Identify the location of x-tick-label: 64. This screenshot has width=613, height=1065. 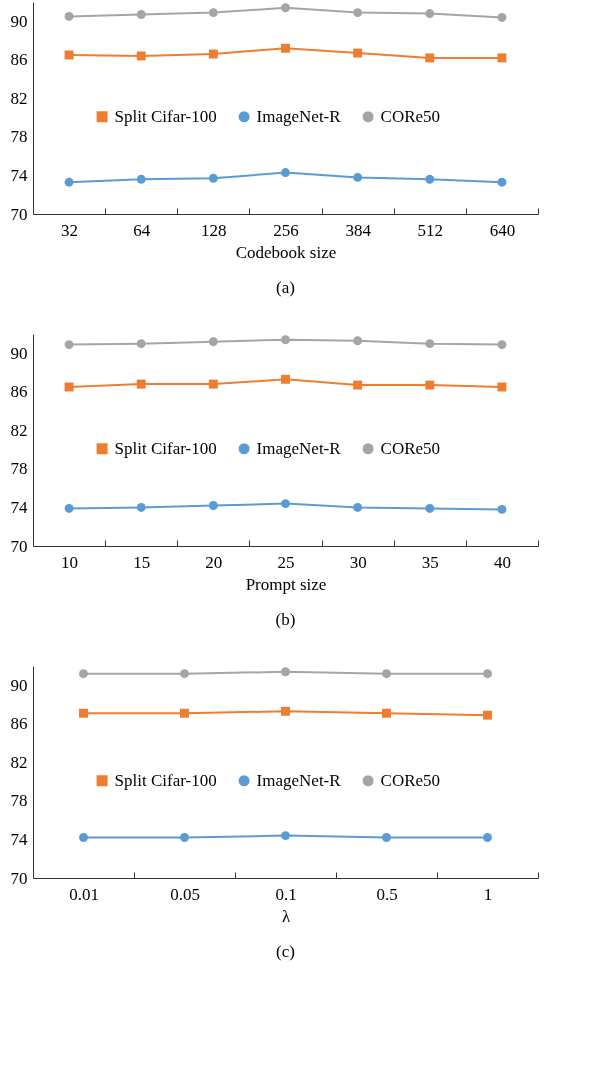
(142, 230).